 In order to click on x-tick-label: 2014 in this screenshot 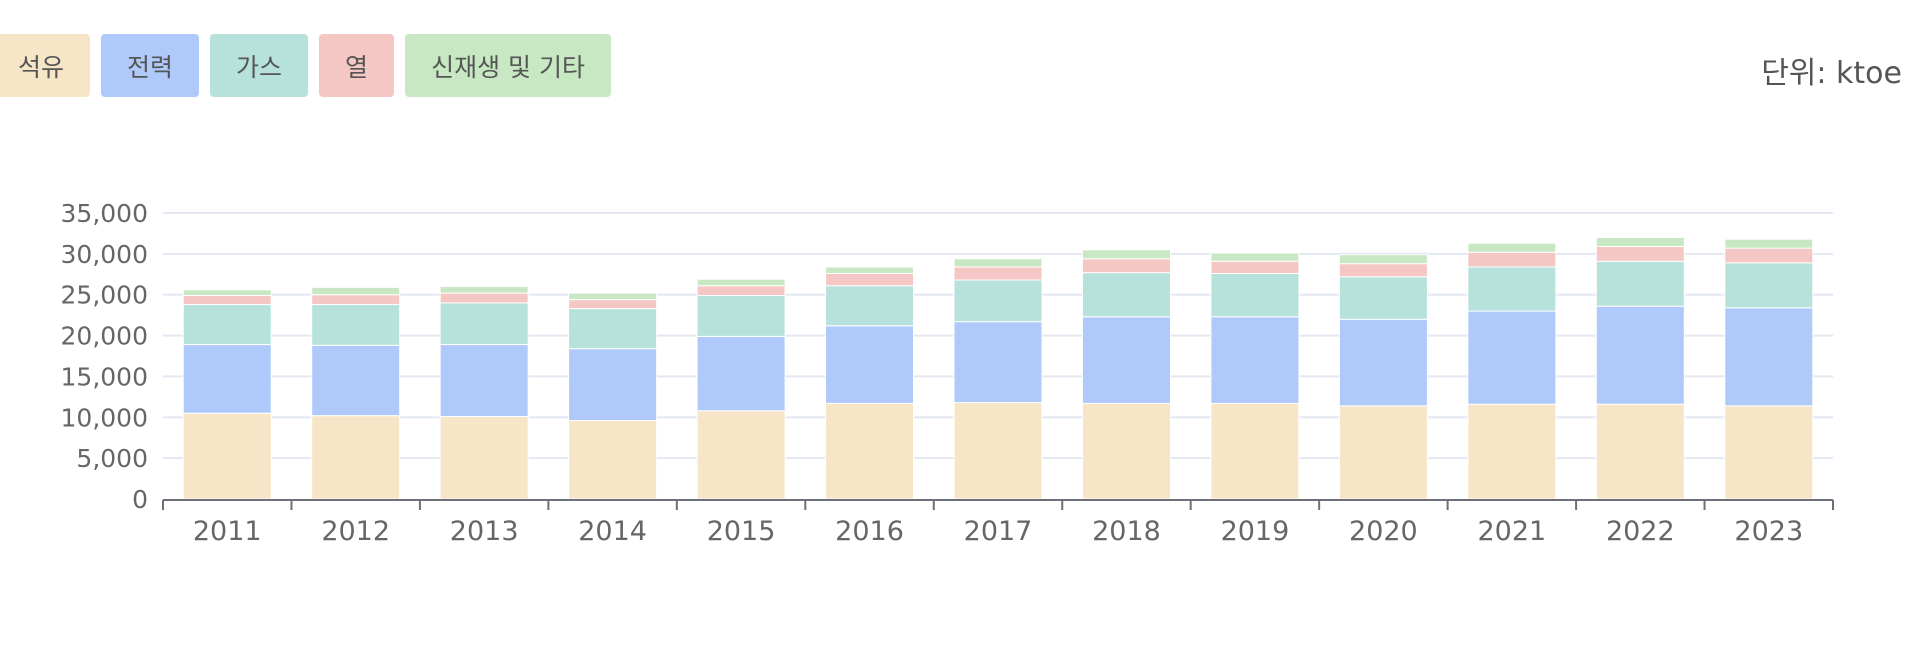, I will do `click(612, 531)`.